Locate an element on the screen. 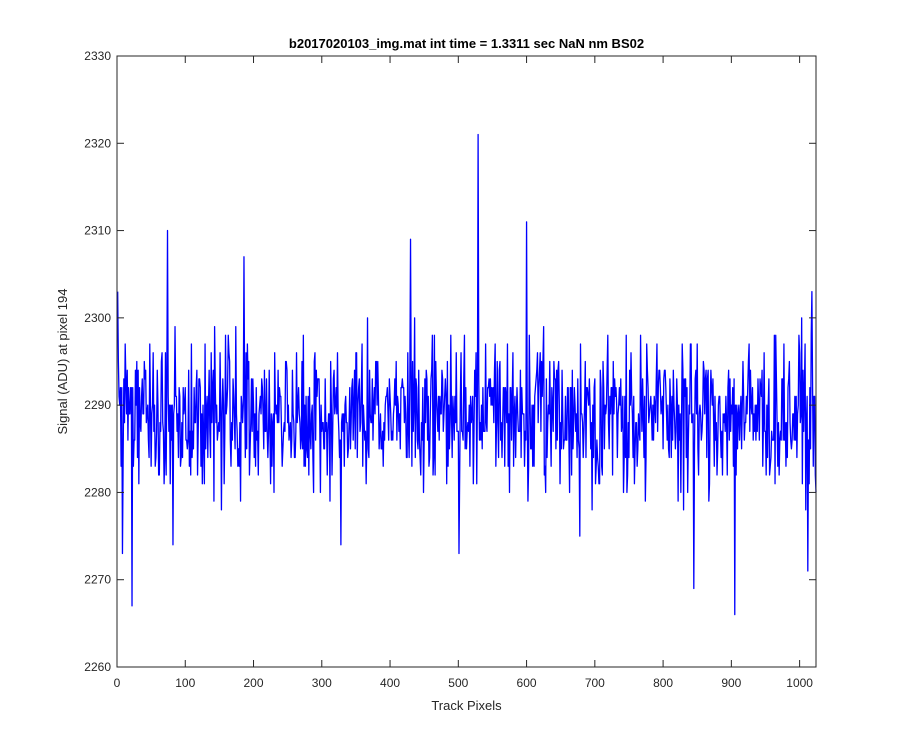  x-tick-label: 700 is located at coordinates (595, 683).